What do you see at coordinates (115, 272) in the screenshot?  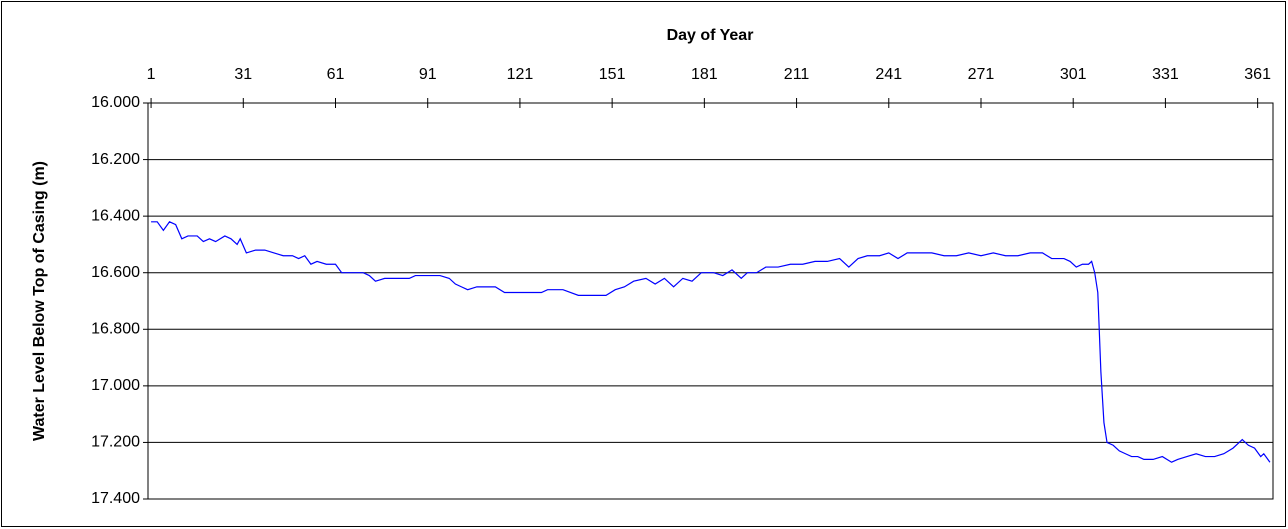 I see `y-tick-label: 16.600` at bounding box center [115, 272].